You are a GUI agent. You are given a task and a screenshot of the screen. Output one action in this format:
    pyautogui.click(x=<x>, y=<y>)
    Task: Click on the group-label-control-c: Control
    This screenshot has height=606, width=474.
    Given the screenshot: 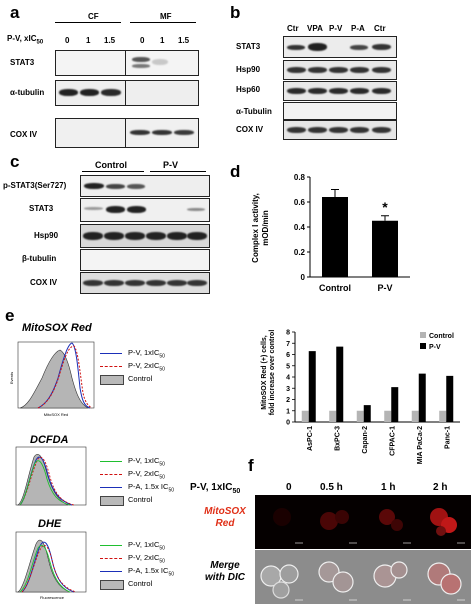 What is the action you would take?
    pyautogui.click(x=111, y=165)
    